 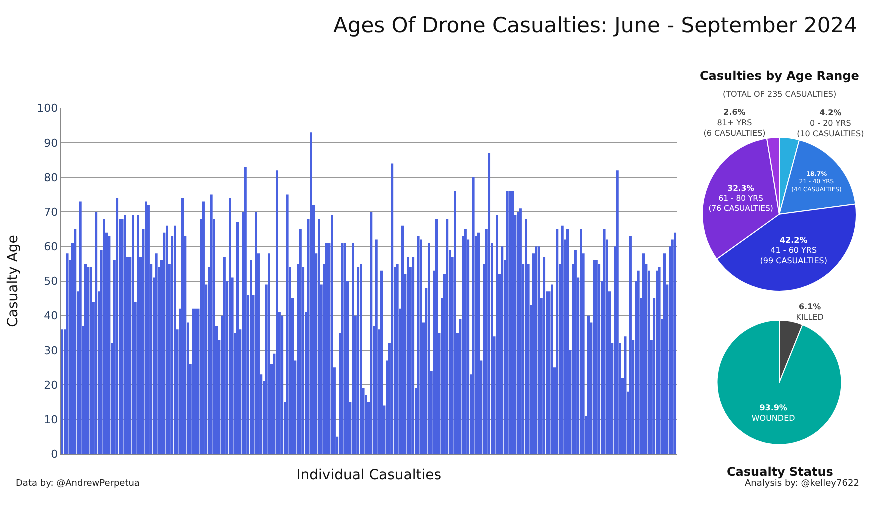 I want to click on chart-title: Ages Of Drone Casualties: June - September 2024, so click(x=596, y=26).